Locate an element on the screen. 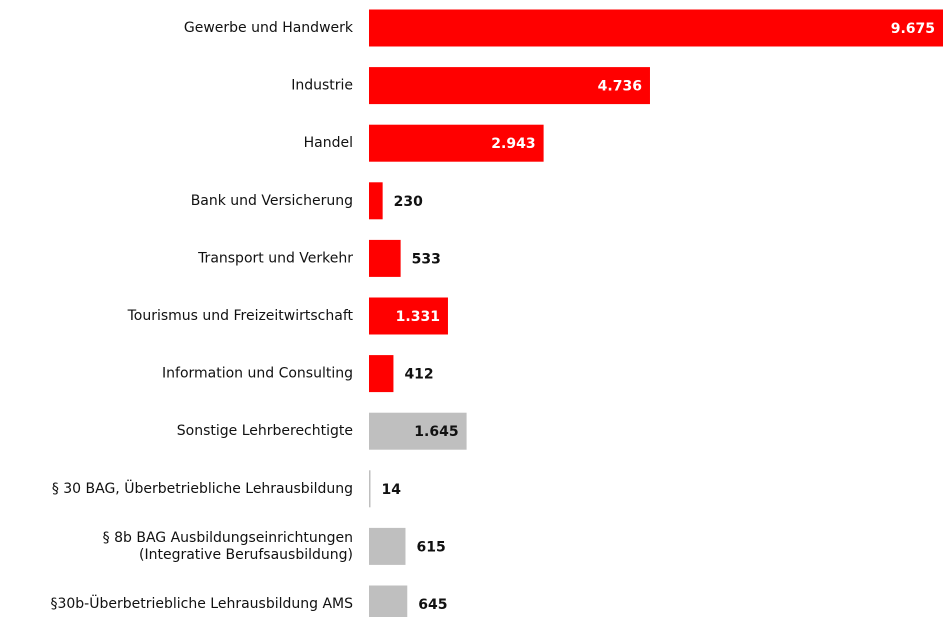 This screenshot has height=617, width=943. category-label: Handel is located at coordinates (328, 143).